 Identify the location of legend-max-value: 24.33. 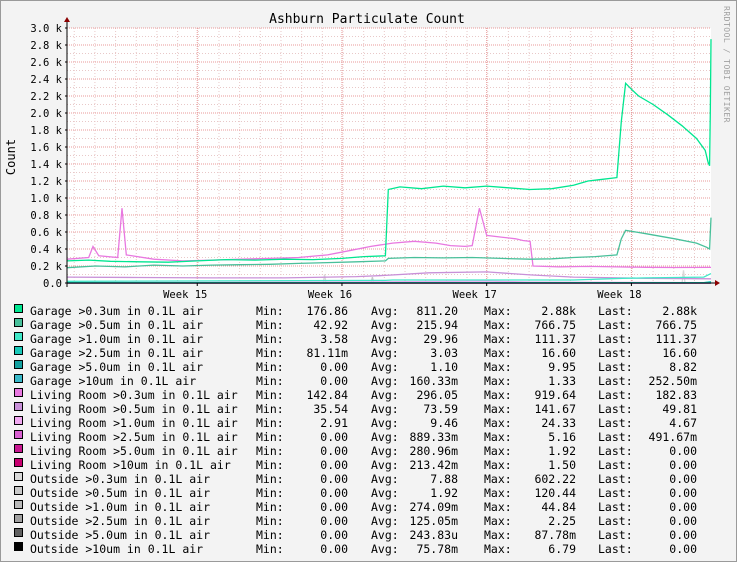
(558, 423).